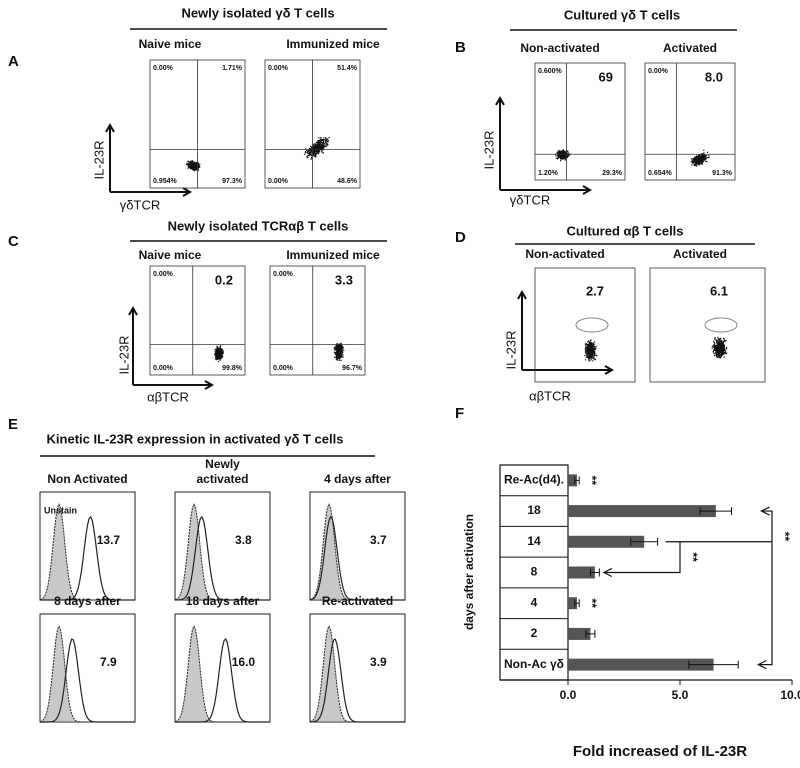 This screenshot has width=800, height=768. I want to click on category-label: Re-Ac(d4)., so click(534, 480).